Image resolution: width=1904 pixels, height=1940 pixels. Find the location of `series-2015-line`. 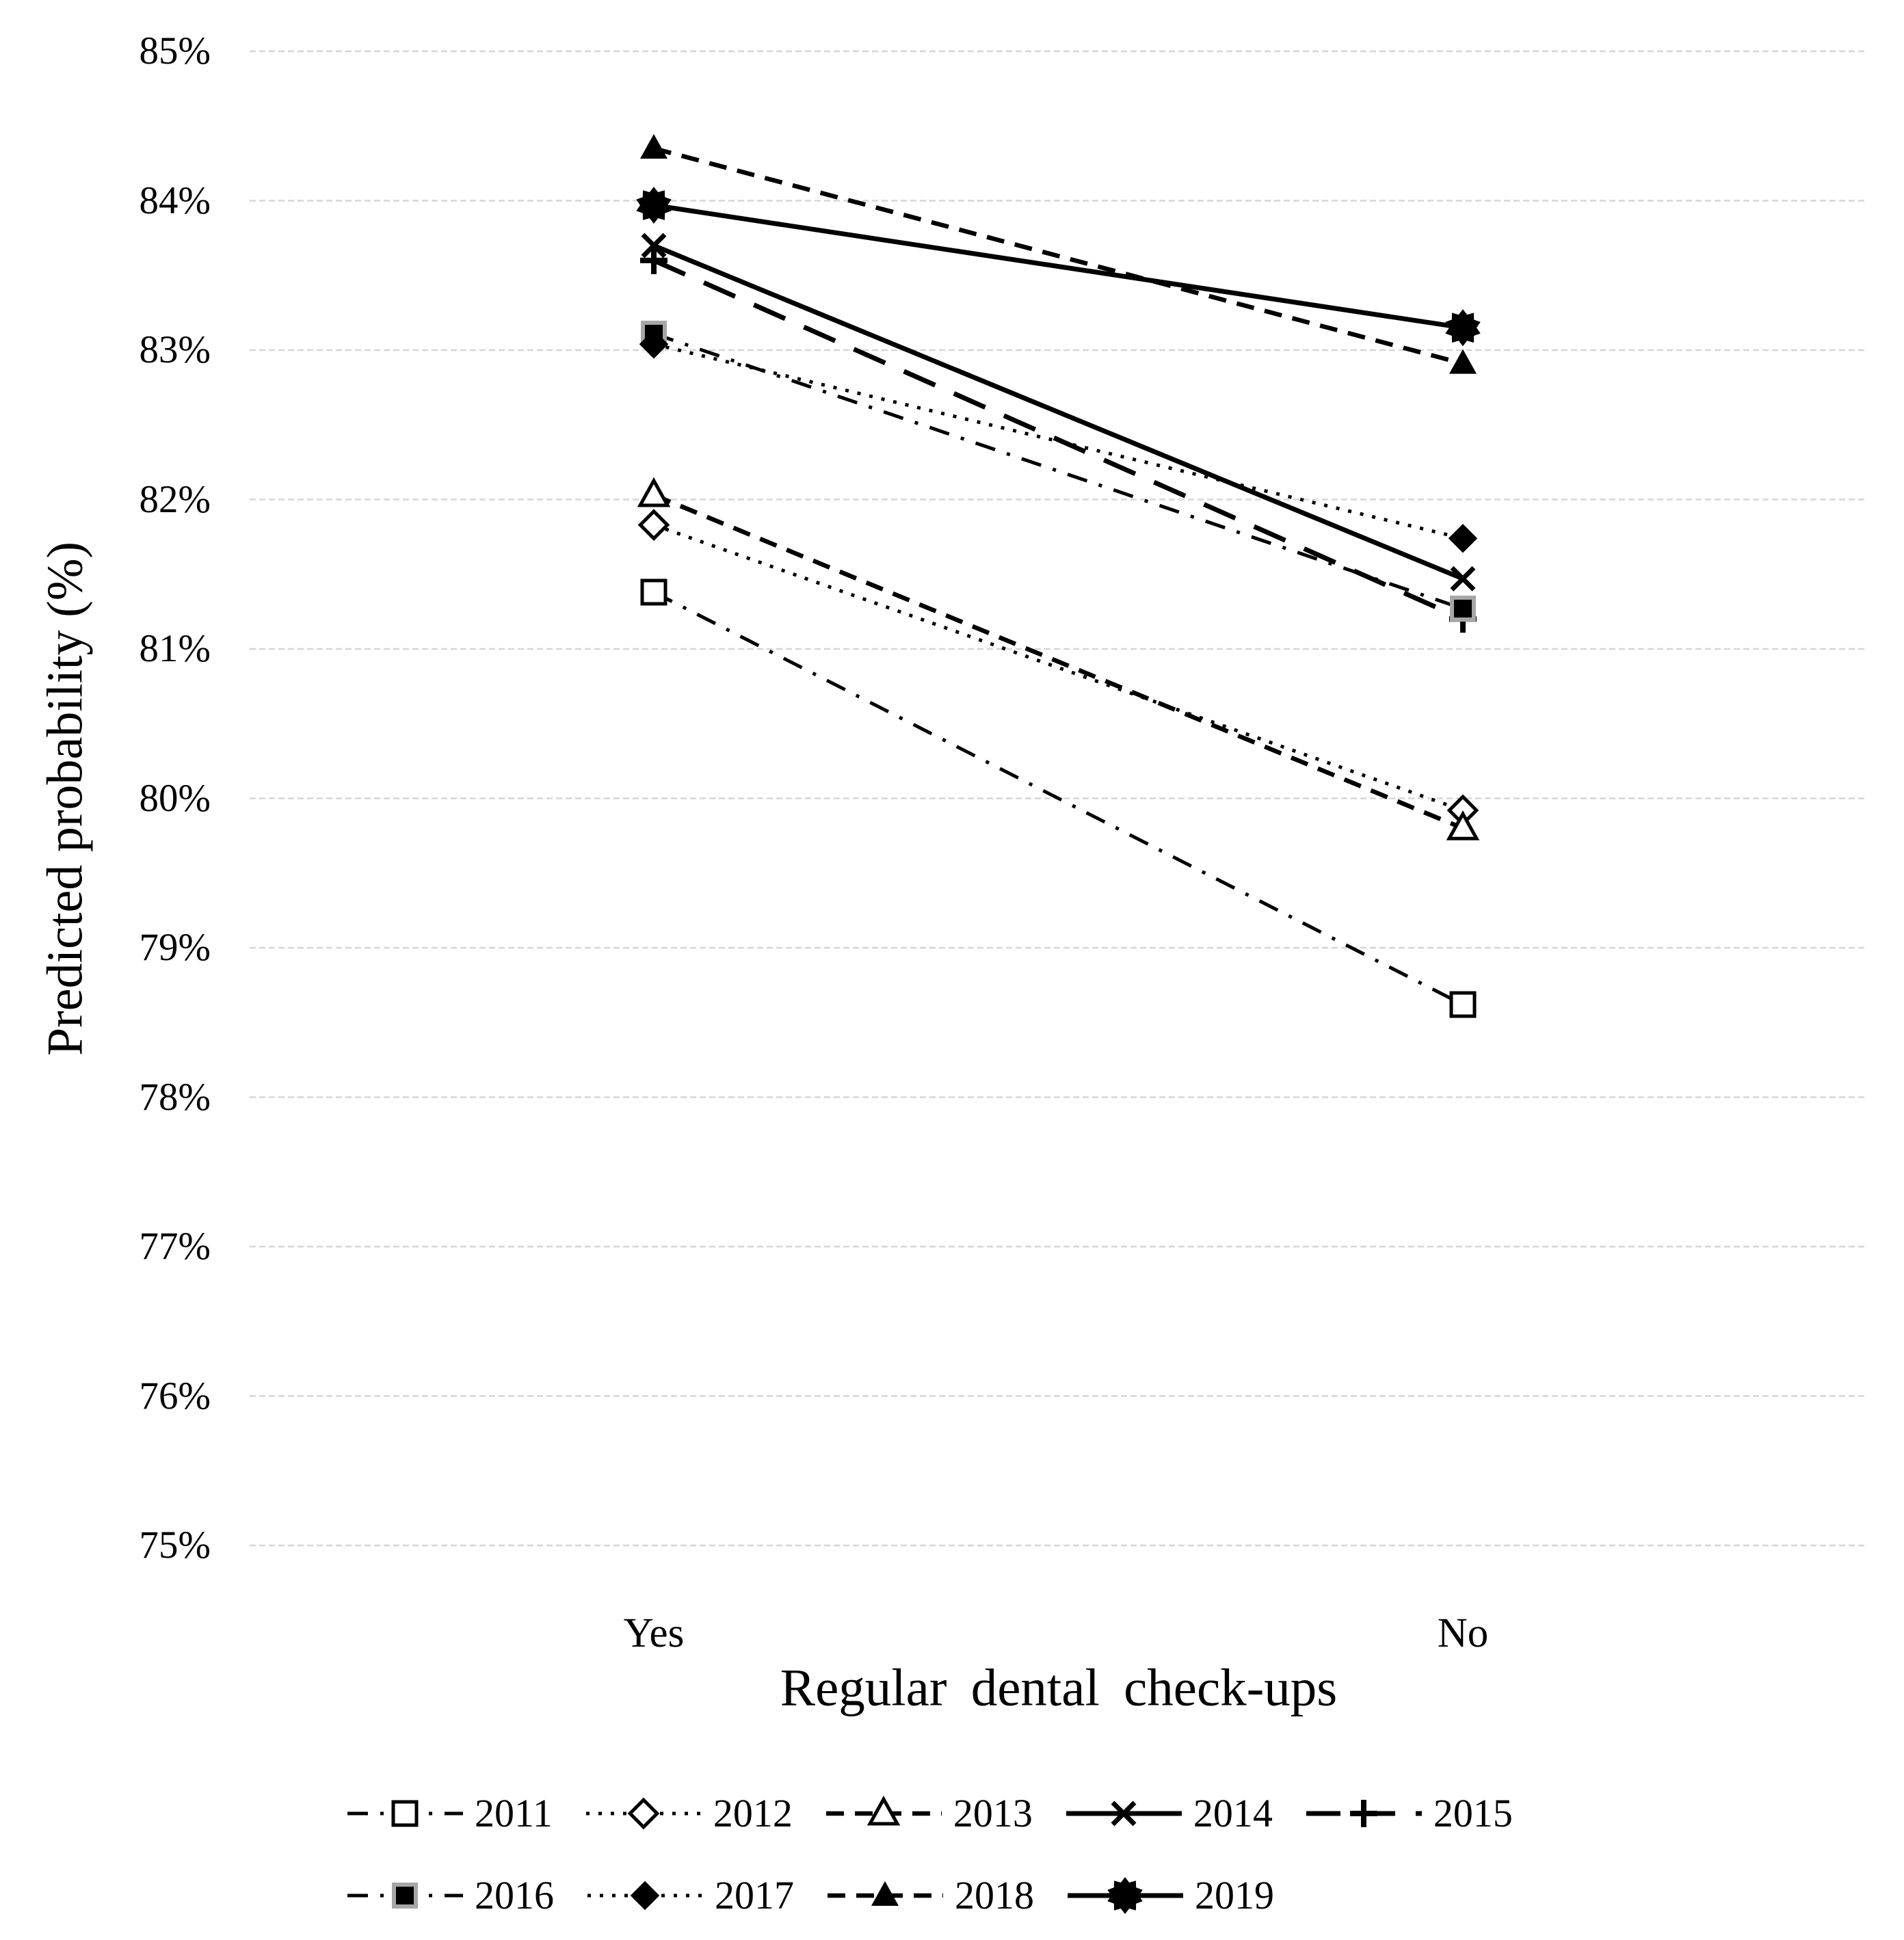

series-2015-line is located at coordinates (1058, 440).